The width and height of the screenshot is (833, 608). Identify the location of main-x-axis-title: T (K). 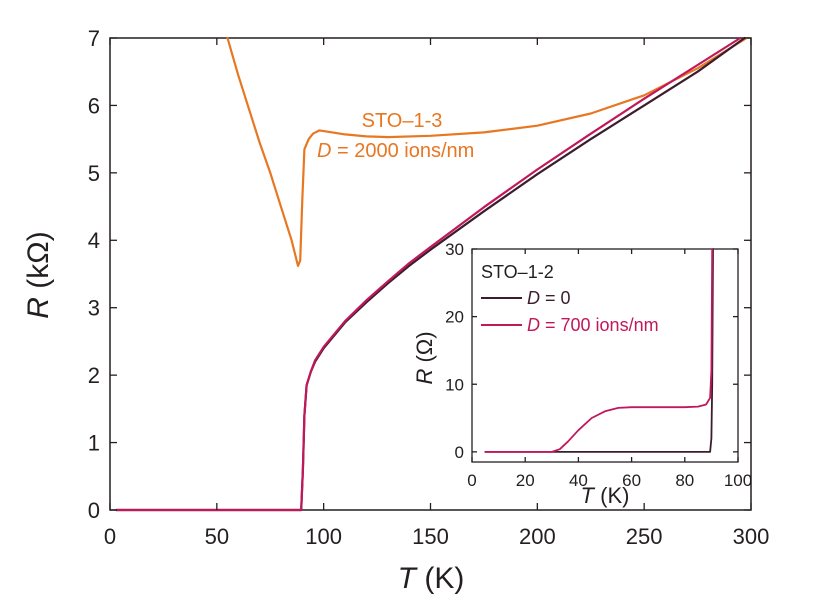
(431, 578).